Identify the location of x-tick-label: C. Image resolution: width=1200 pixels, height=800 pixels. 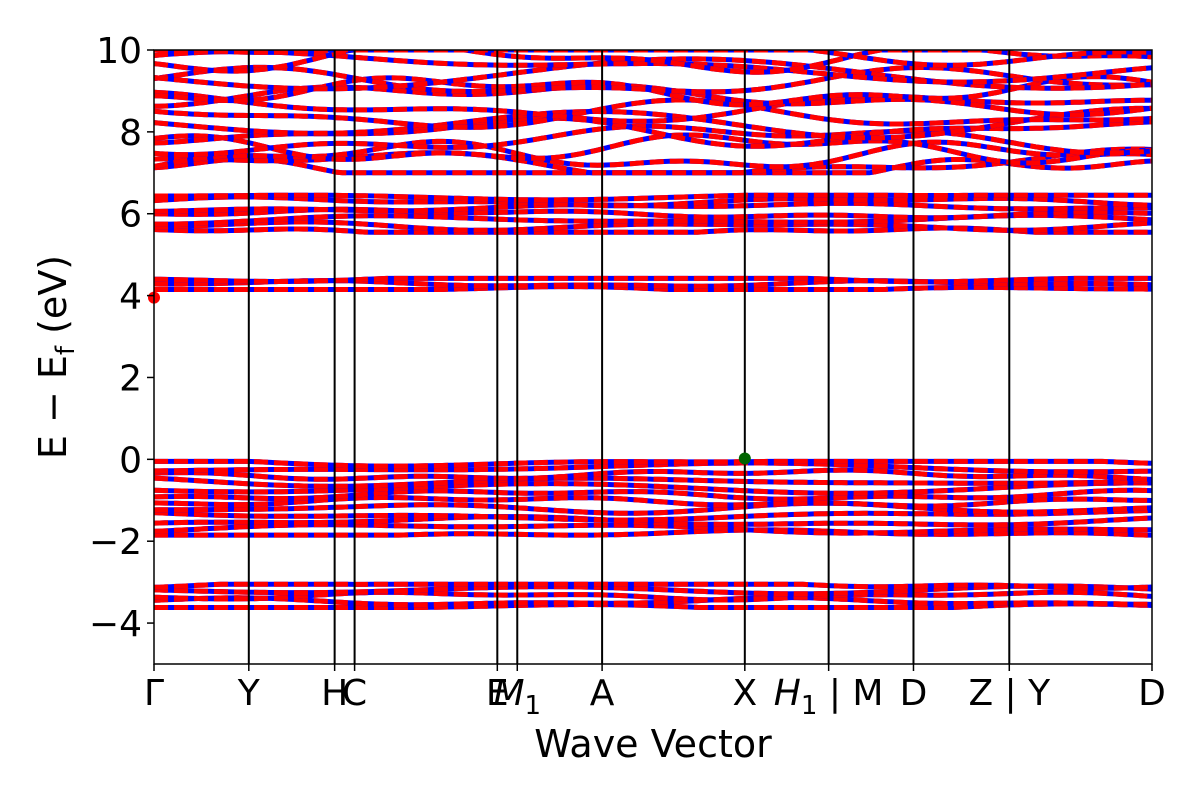
(354, 693).